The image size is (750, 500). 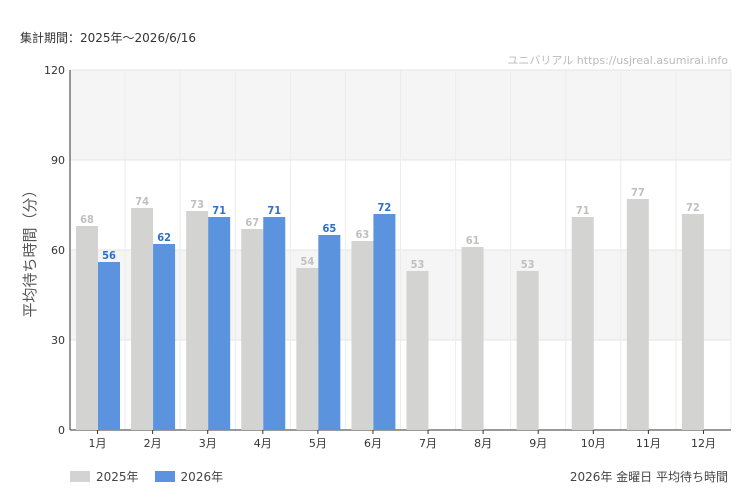 I want to click on bar-2026年-5月, so click(x=329, y=332).